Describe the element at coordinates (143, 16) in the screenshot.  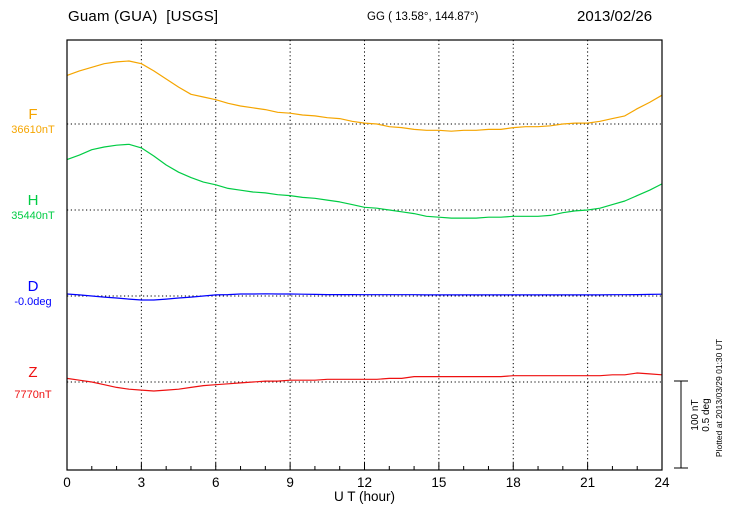
I see `station-title: Guam (GUA) [USGS]` at that location.